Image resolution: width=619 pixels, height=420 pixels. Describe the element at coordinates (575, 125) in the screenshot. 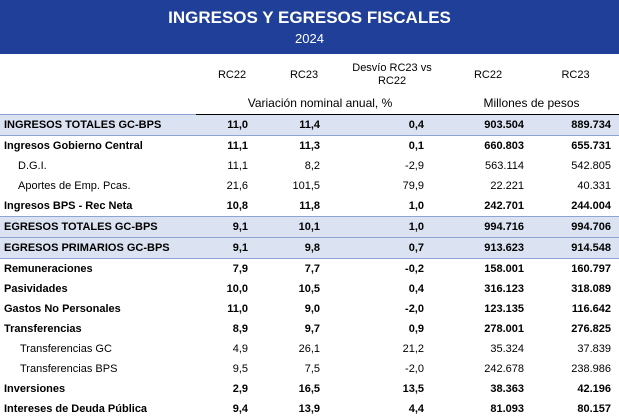

I see `cell-rc23-millions: 889.734` at that location.